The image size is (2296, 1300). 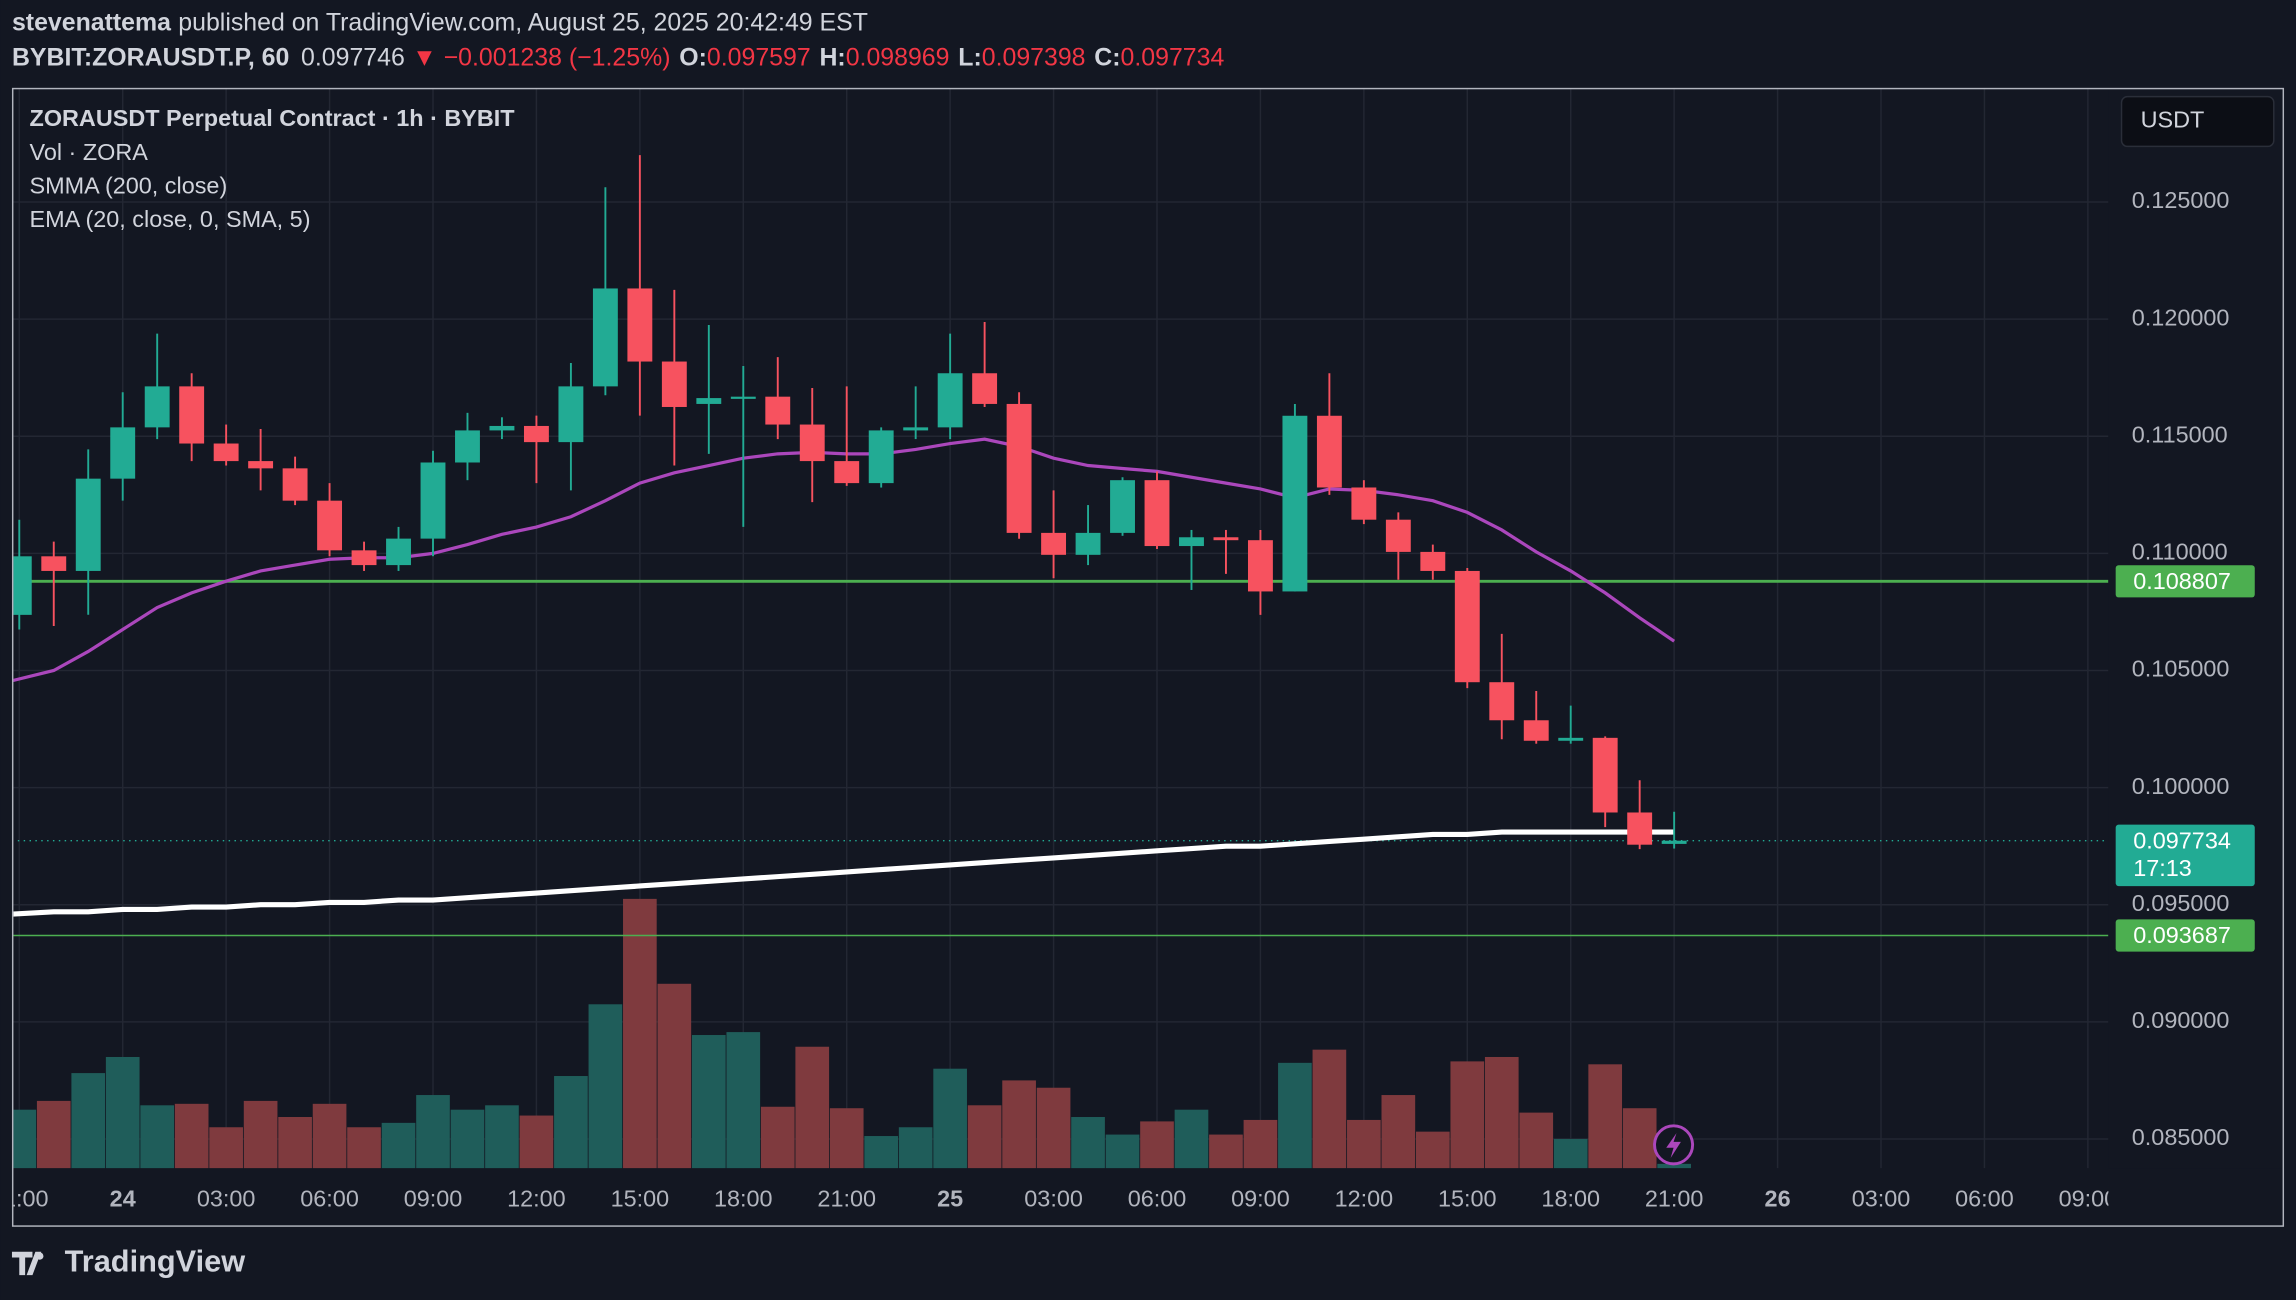 I want to click on y-tick-label: 0.095000, so click(x=2181, y=903).